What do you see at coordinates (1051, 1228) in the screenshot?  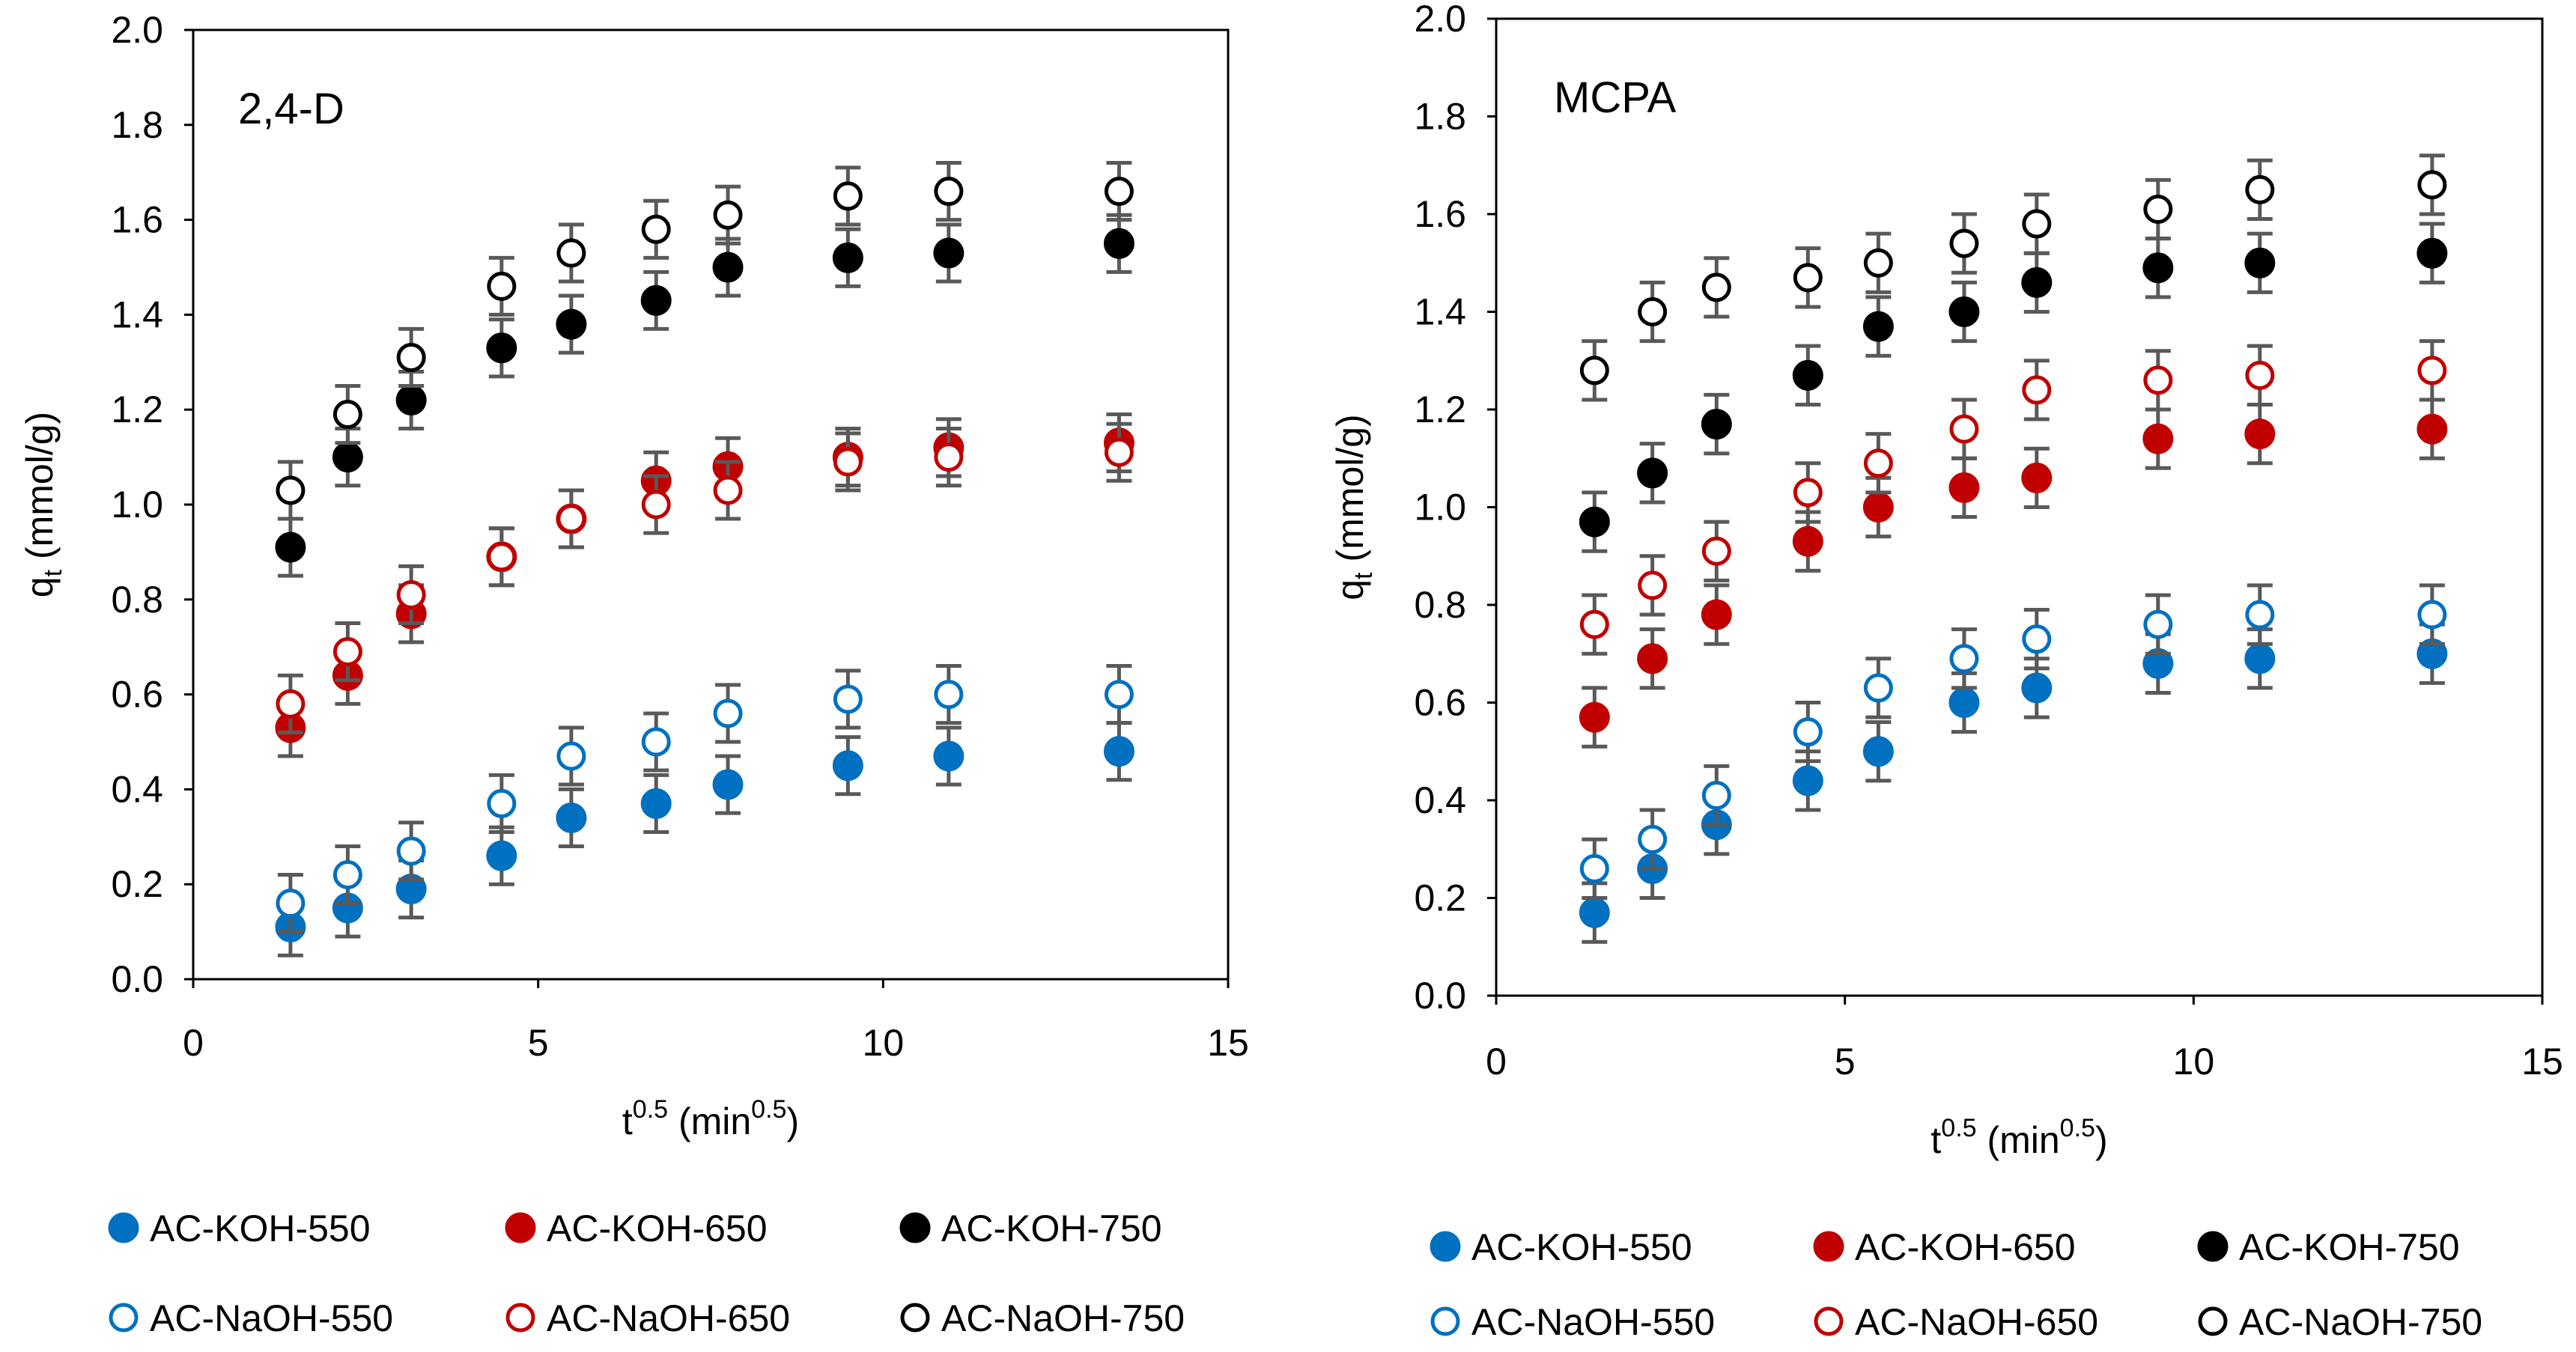 I see `legend-label: AC-KOH-750` at bounding box center [1051, 1228].